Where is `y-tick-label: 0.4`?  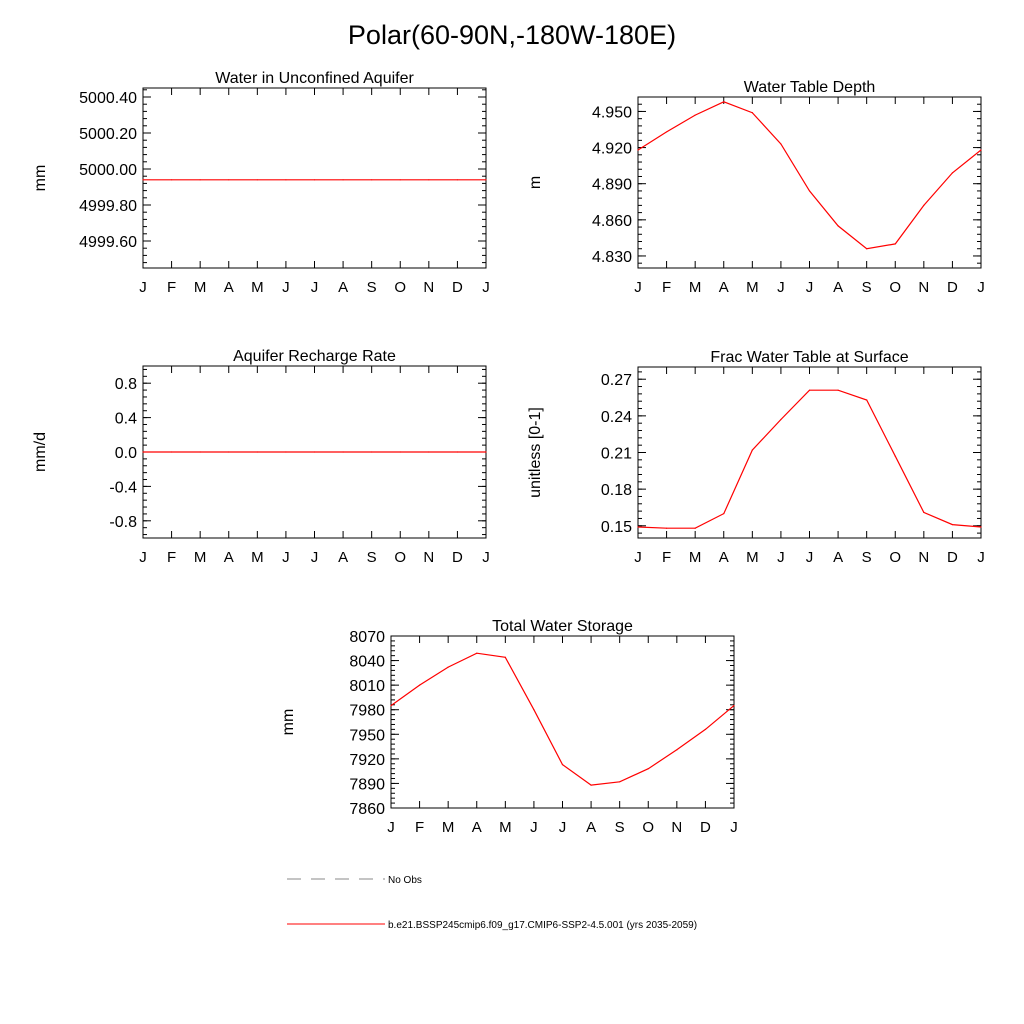
y-tick-label: 0.4 is located at coordinates (126, 419).